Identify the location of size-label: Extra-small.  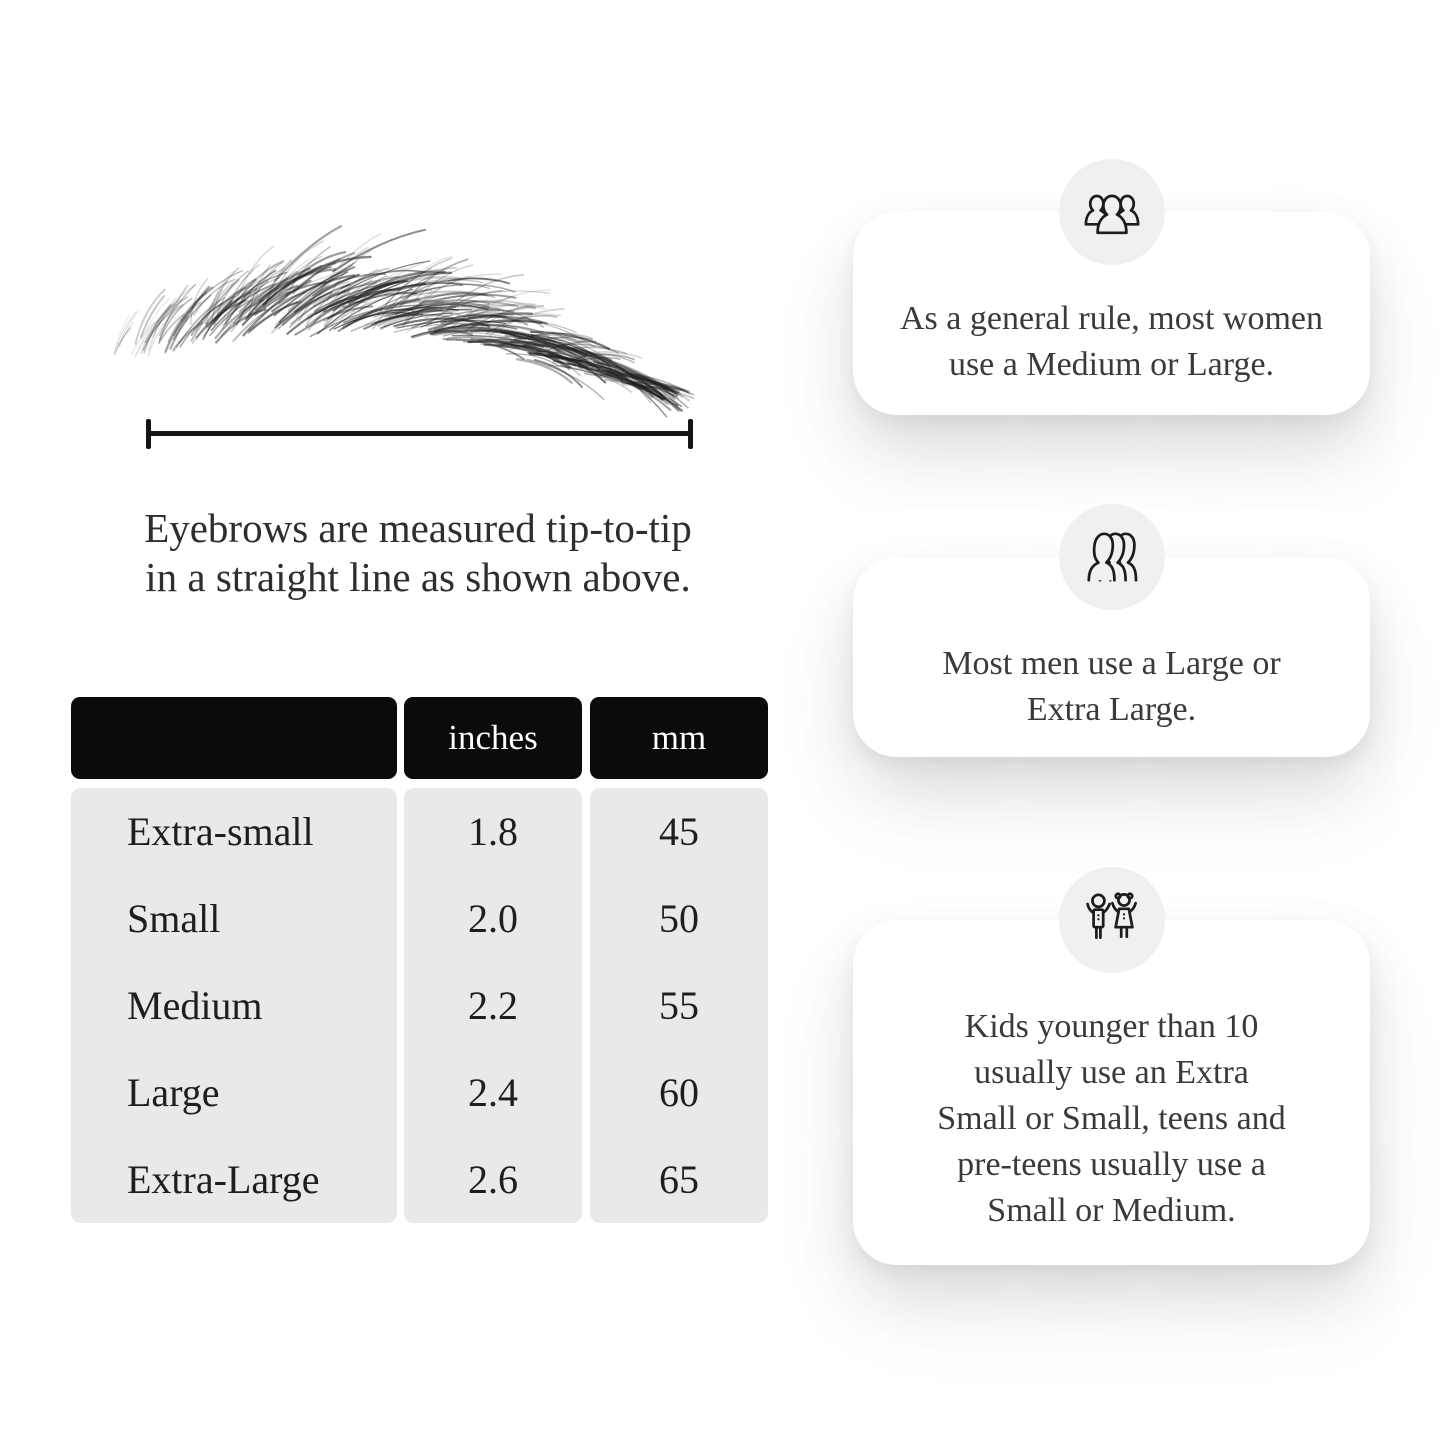
(220, 831).